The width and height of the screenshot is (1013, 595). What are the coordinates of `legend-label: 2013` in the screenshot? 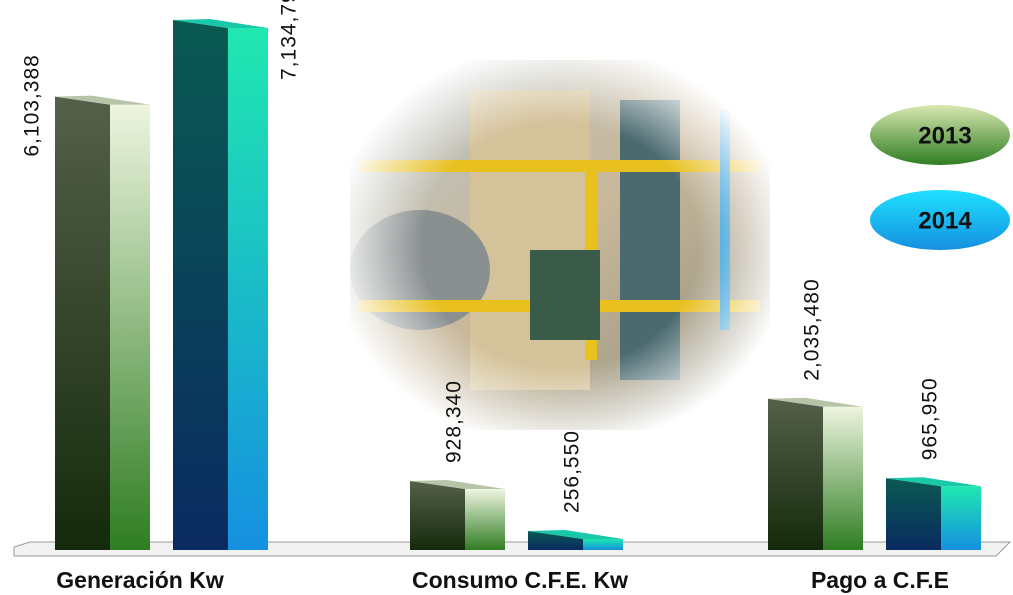 It's located at (944, 135).